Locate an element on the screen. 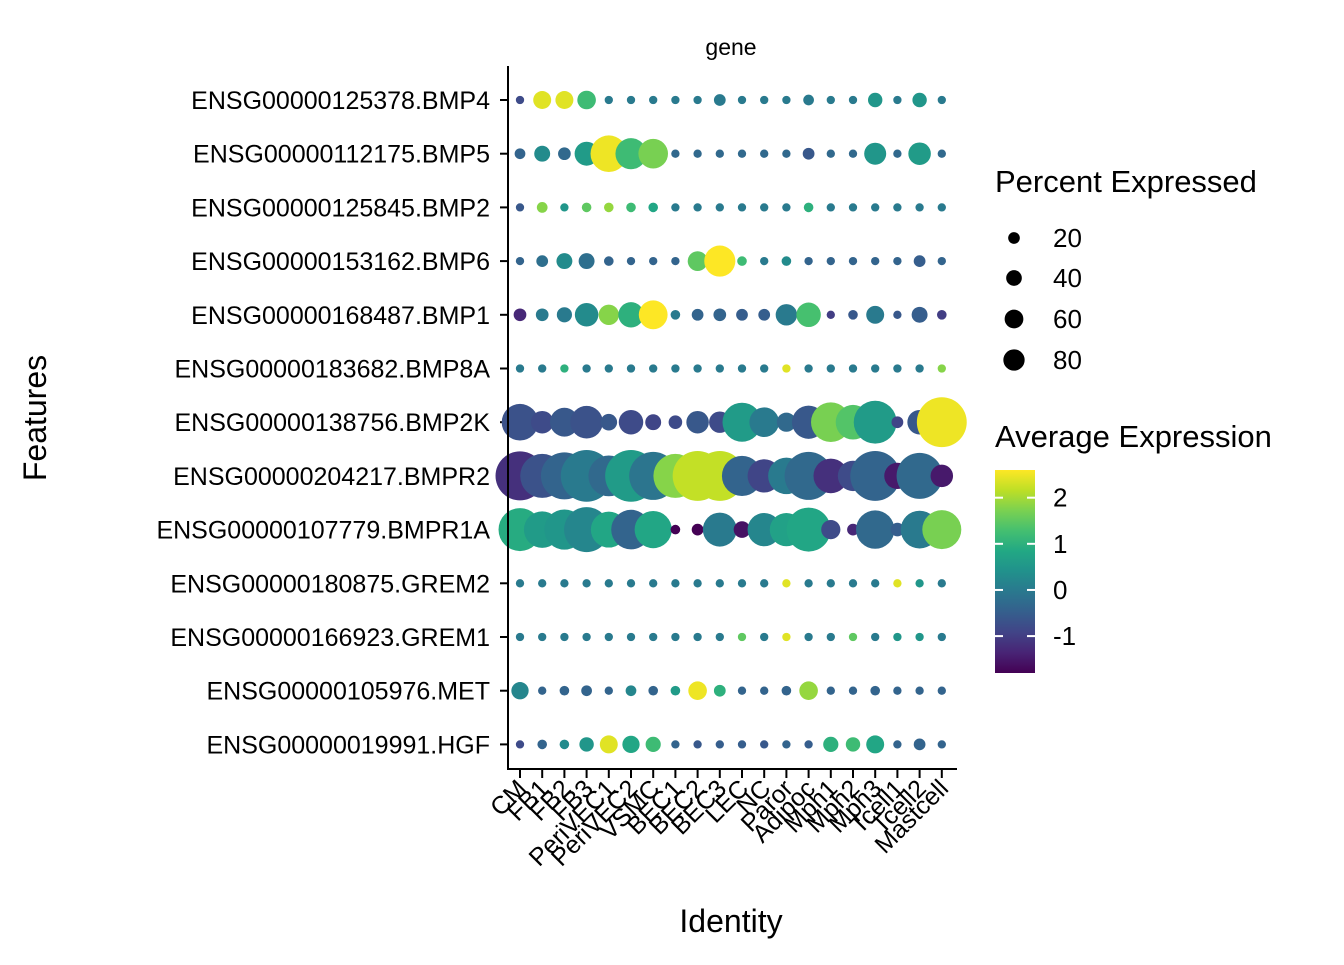 Image resolution: width=1344 pixels, height=965 pixels. dot-ENSG00000180875.GREM2-BEC2 is located at coordinates (697, 583).